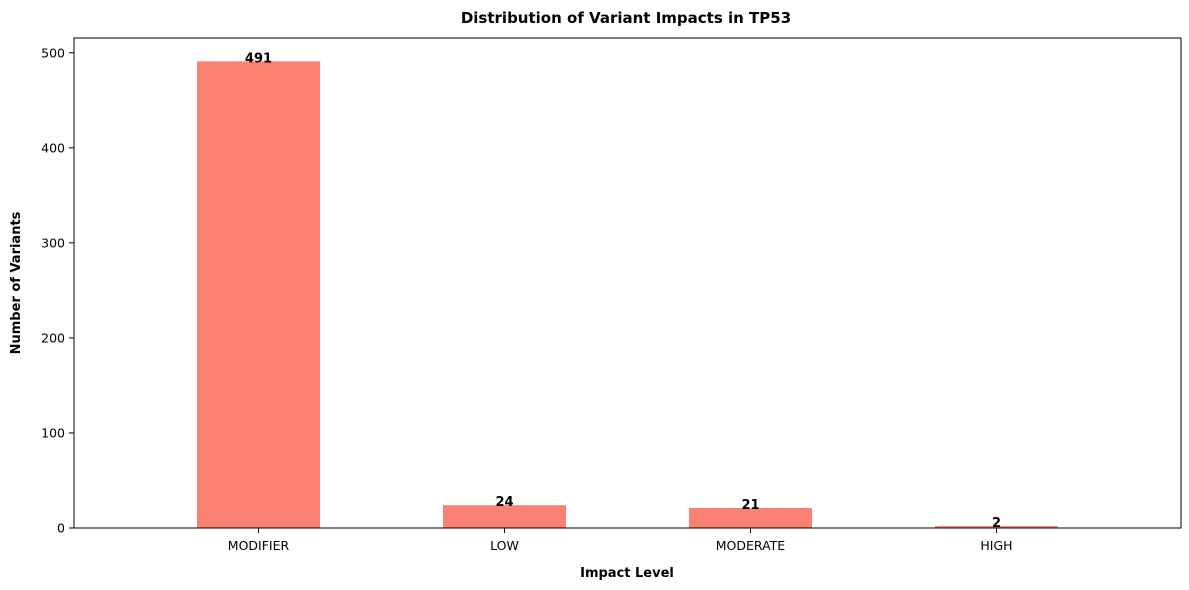 The image size is (1189, 590). I want to click on x-axis: MODIFIER LOW MODERATE HIGH, so click(620, 540).